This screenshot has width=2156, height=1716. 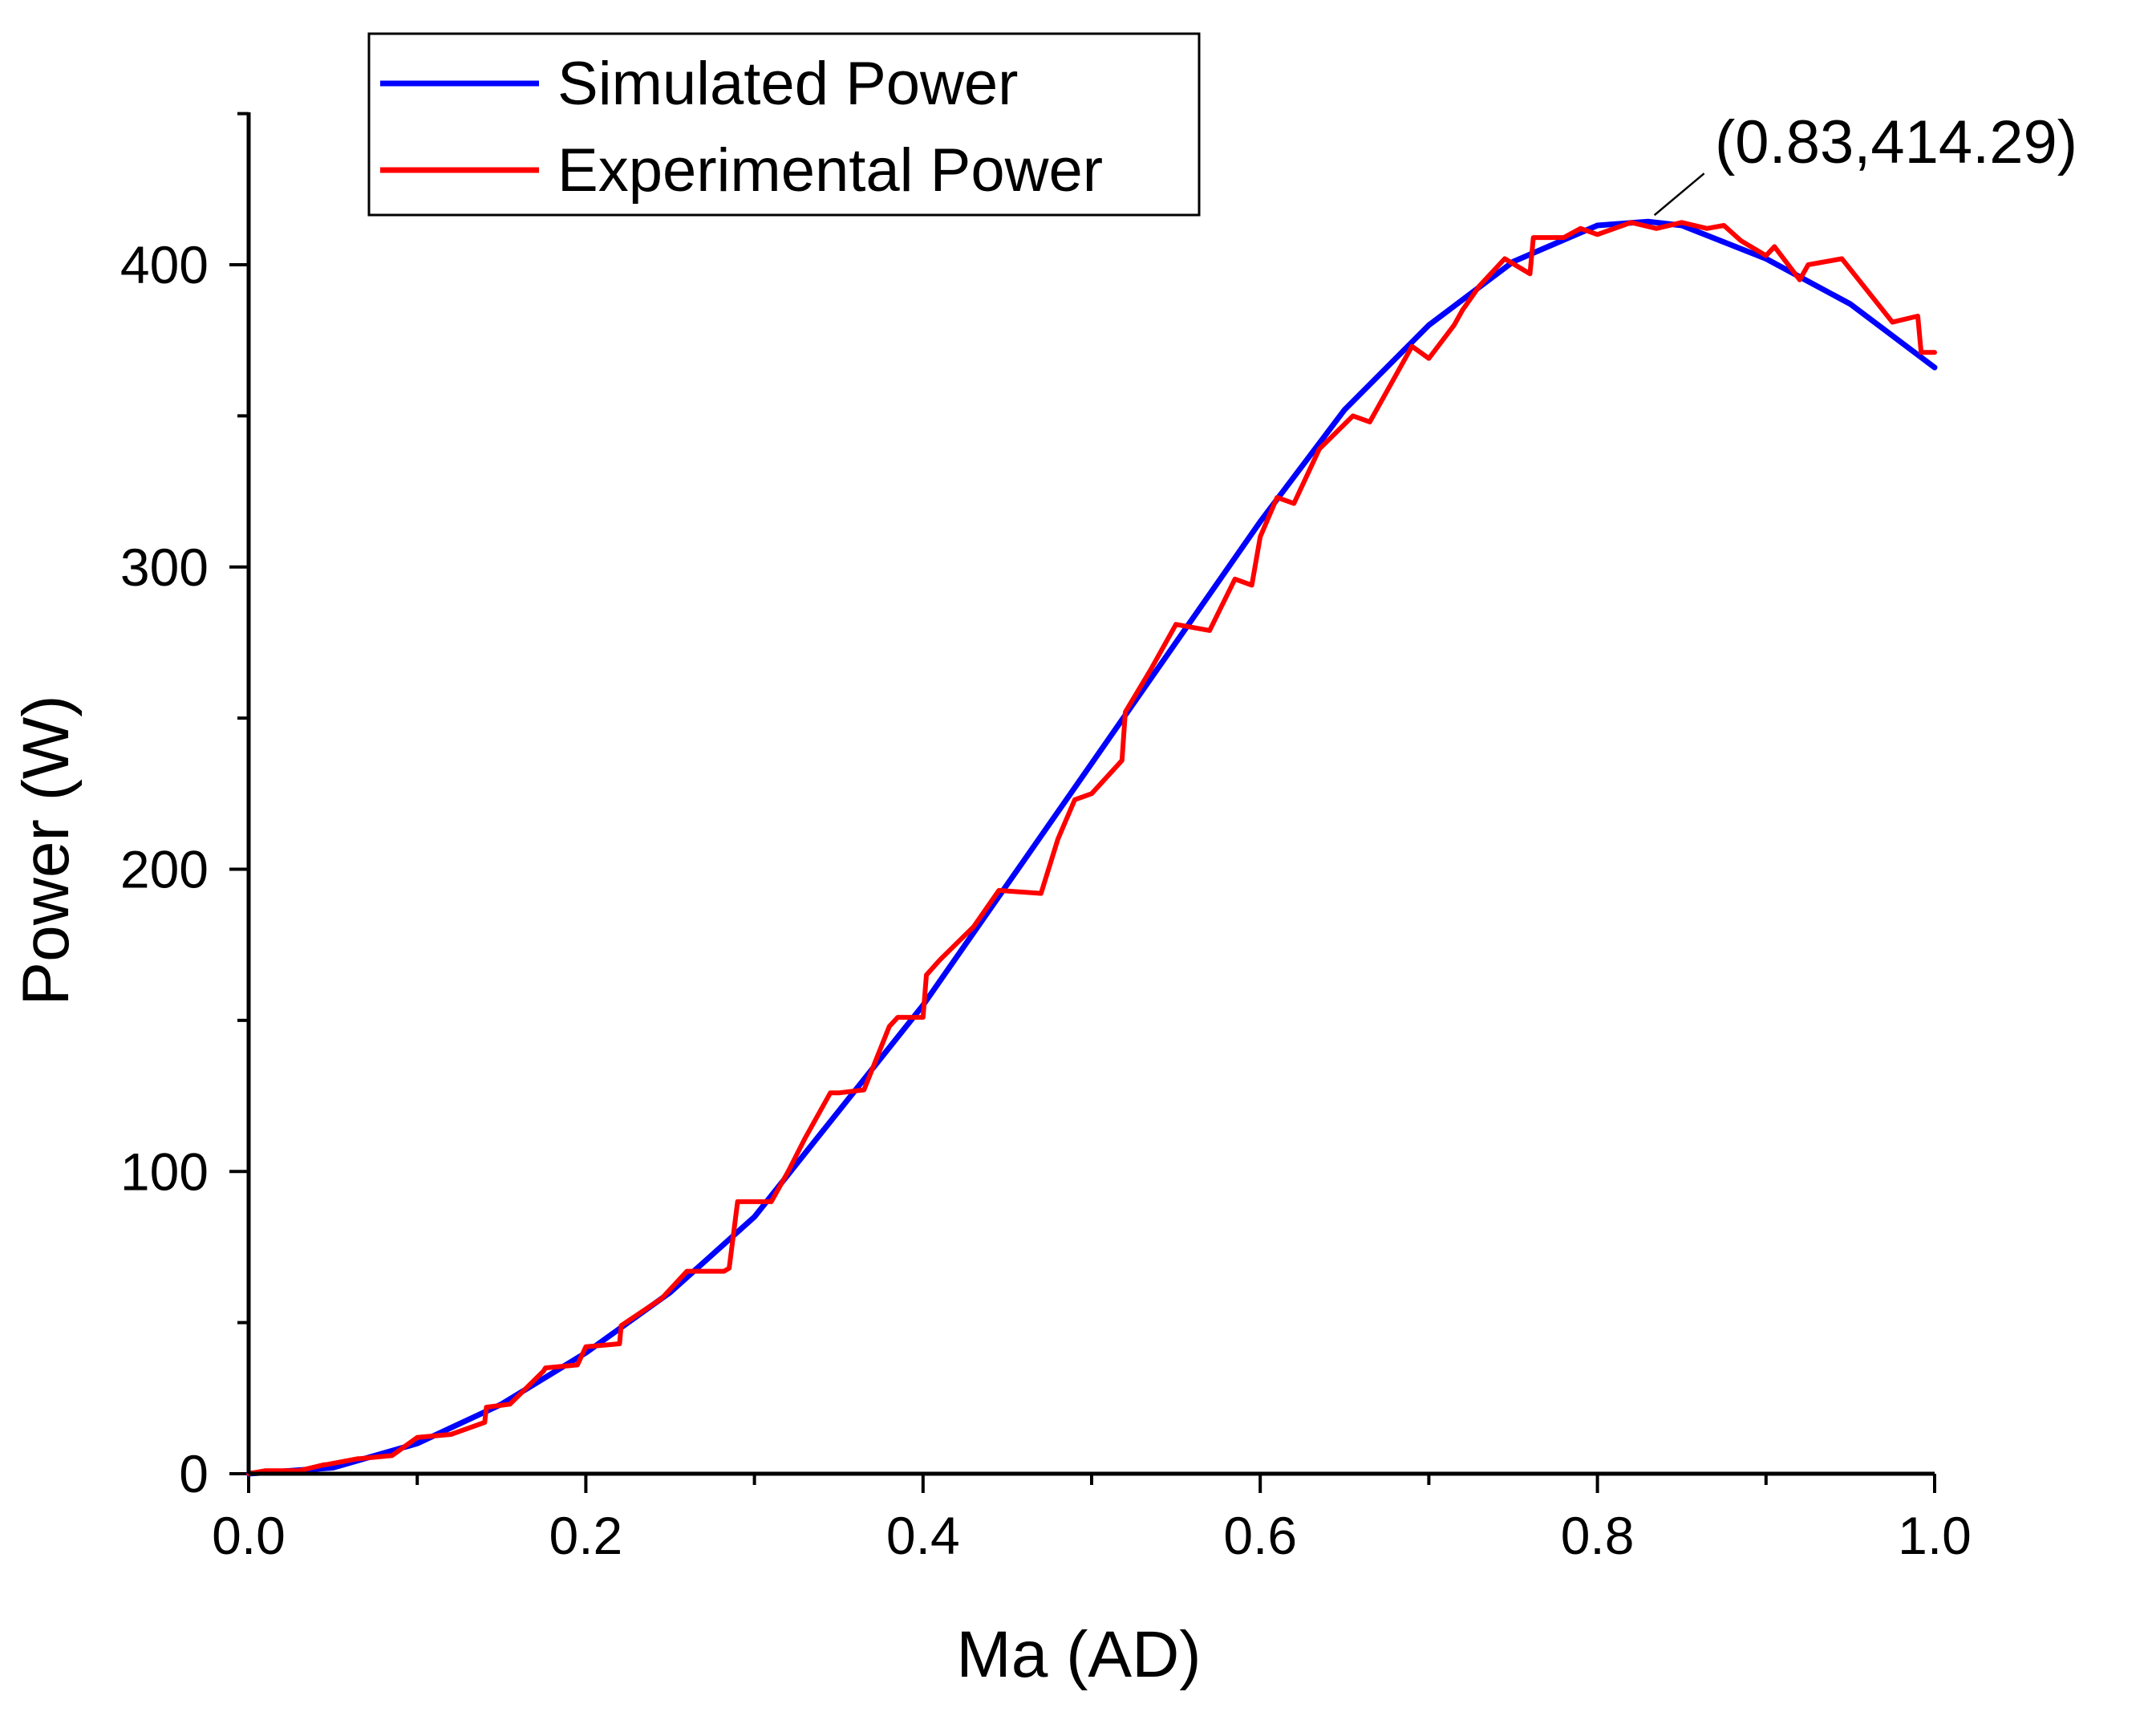 What do you see at coordinates (164, 869) in the screenshot?
I see `y-tick-label: 200` at bounding box center [164, 869].